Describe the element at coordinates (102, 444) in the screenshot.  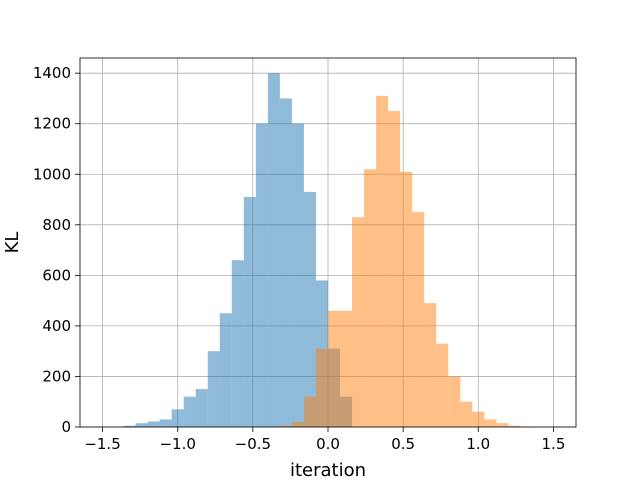
I see `x-tick-label: −1.5` at that location.